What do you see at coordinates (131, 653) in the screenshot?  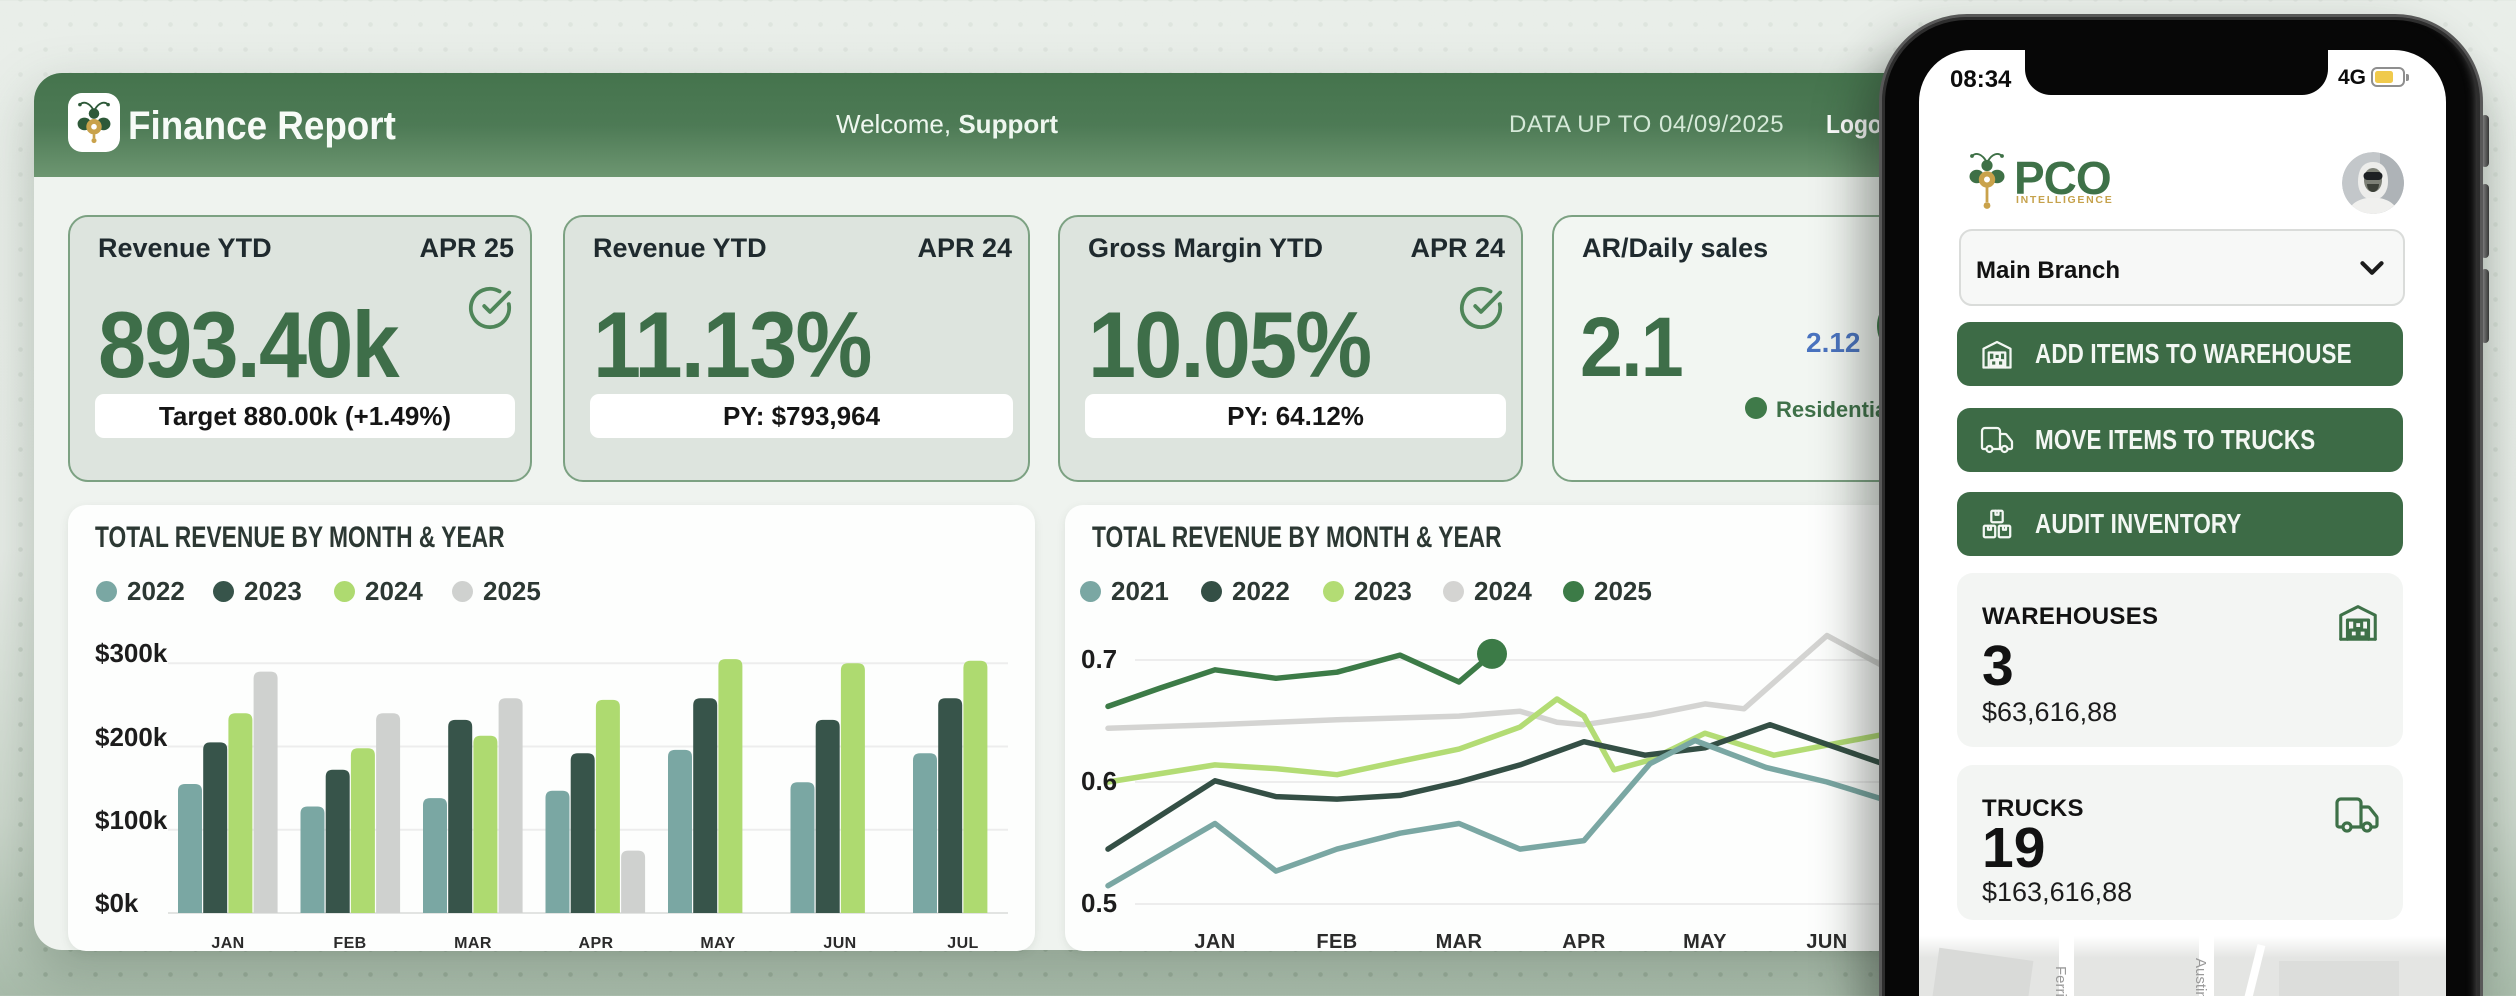 I see `svg-text: $300k` at bounding box center [131, 653].